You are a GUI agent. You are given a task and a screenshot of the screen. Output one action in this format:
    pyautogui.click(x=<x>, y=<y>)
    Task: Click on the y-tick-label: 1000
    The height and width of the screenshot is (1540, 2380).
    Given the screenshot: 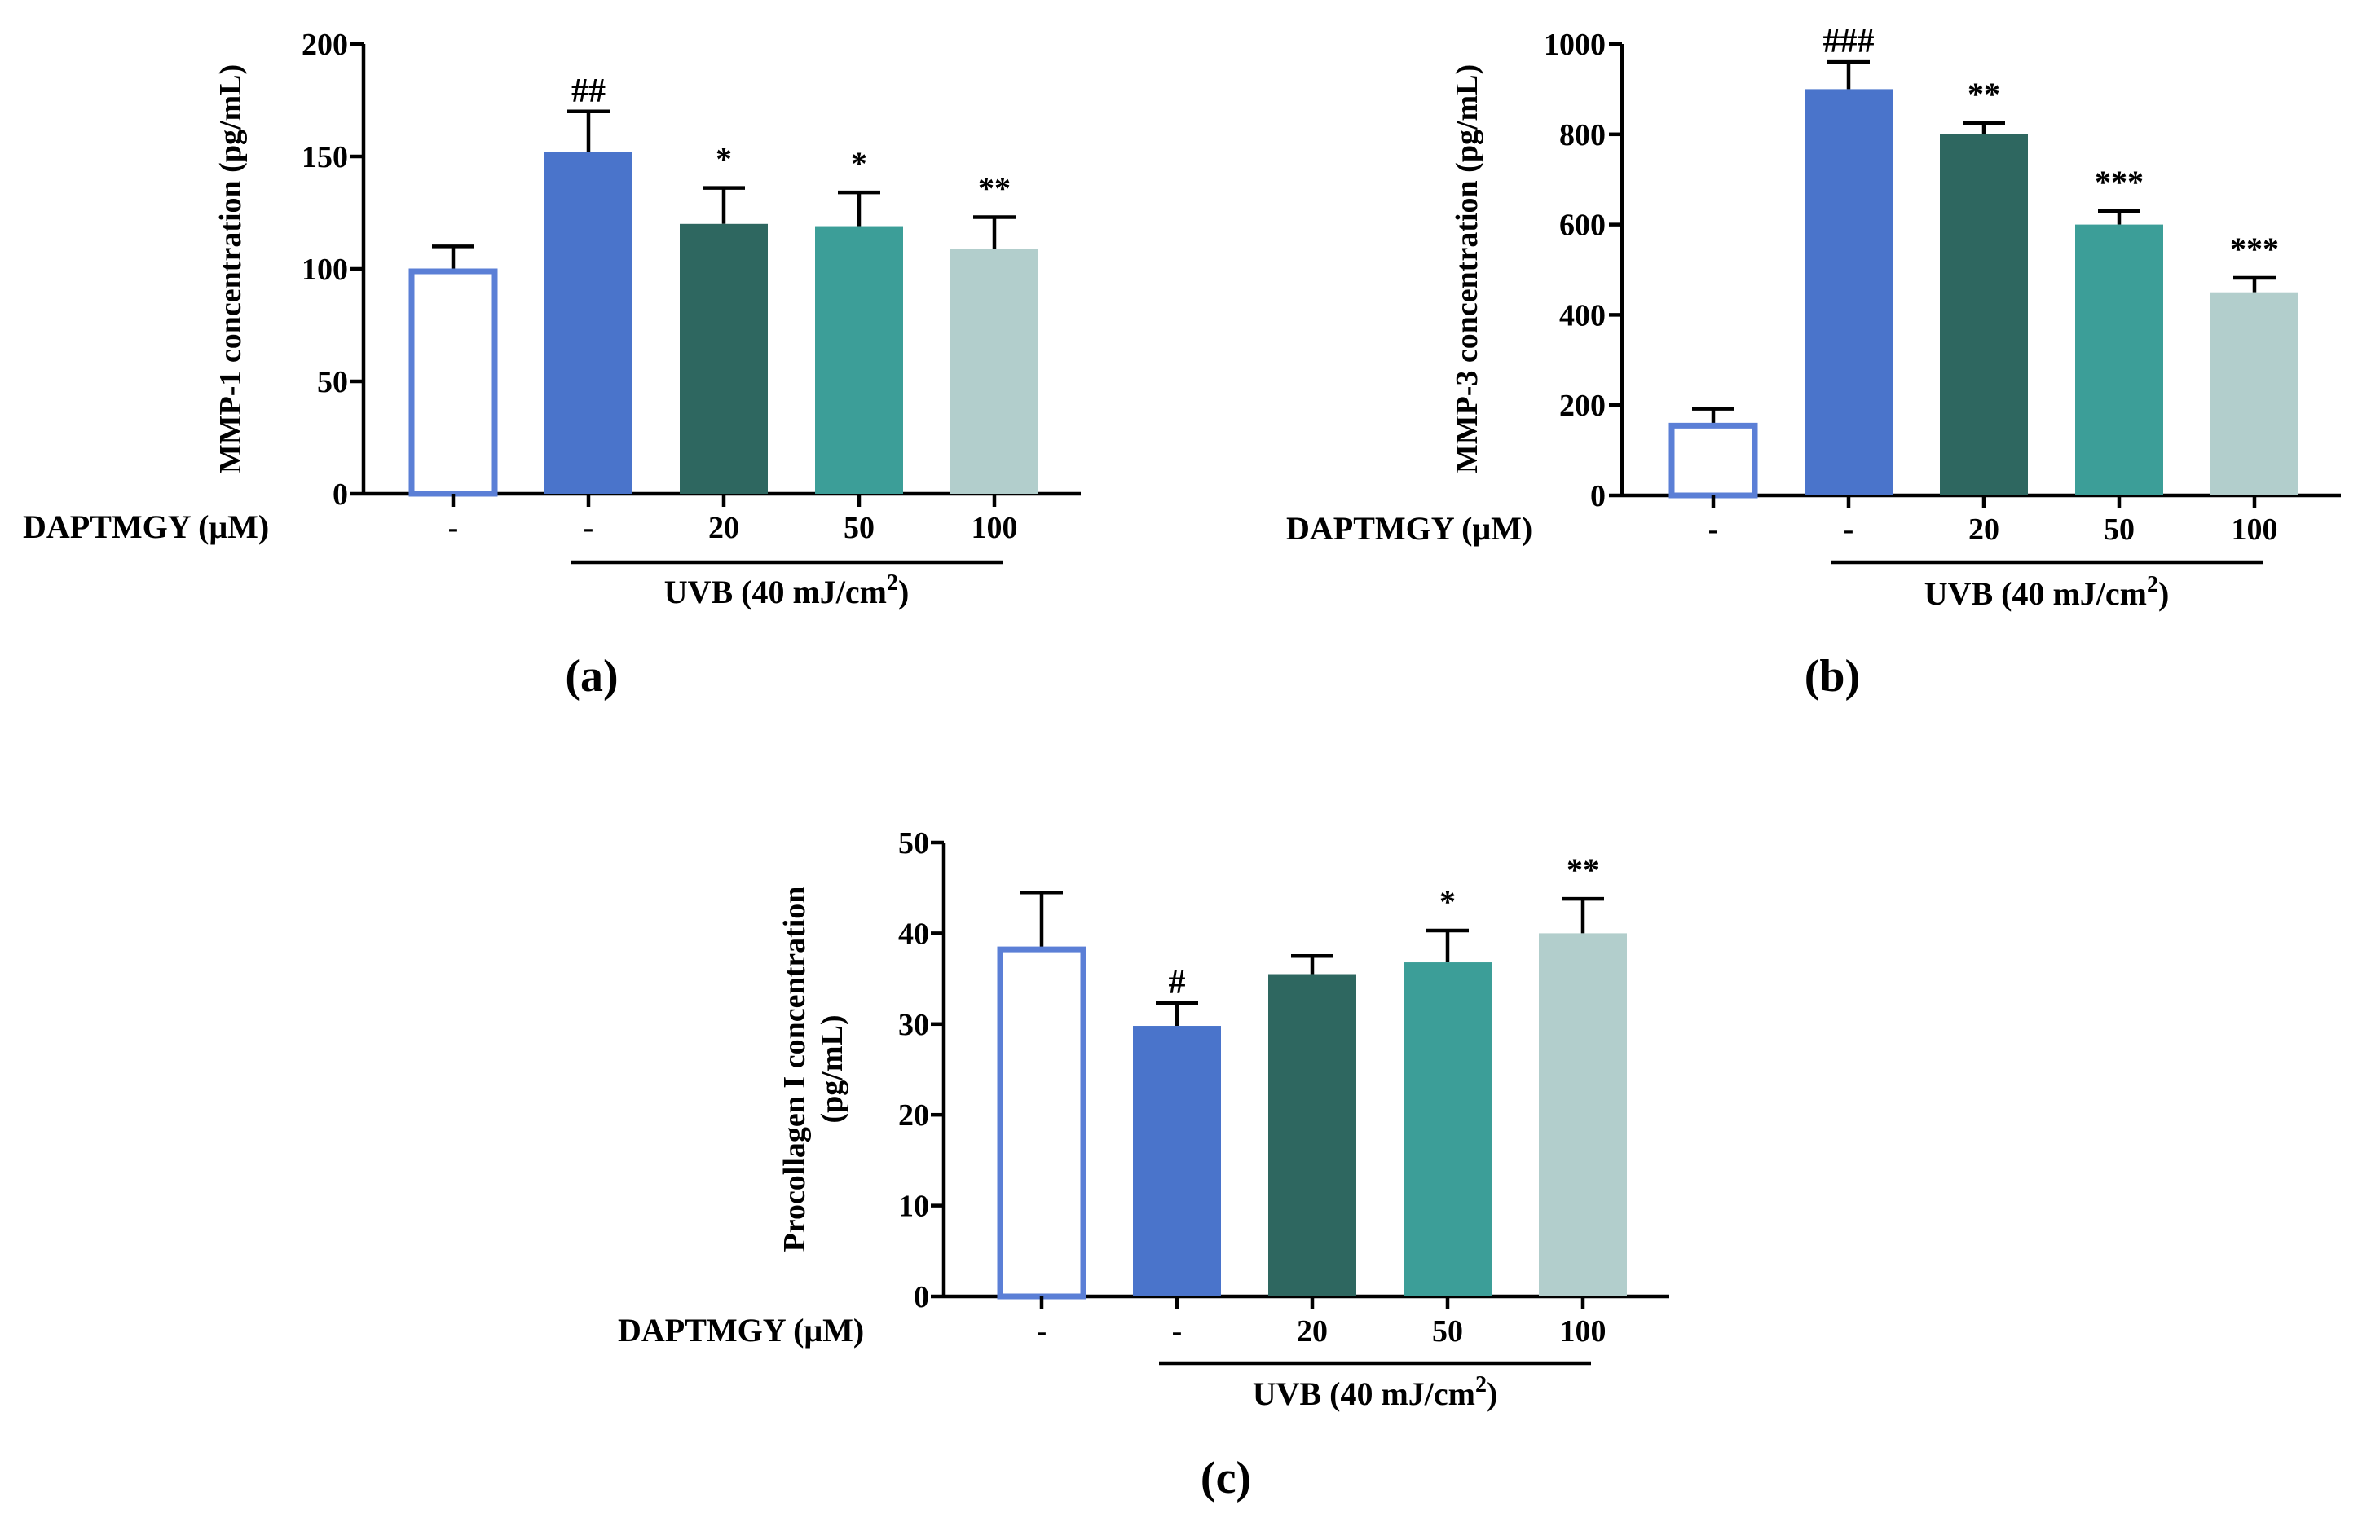 What is the action you would take?
    pyautogui.click(x=1575, y=45)
    